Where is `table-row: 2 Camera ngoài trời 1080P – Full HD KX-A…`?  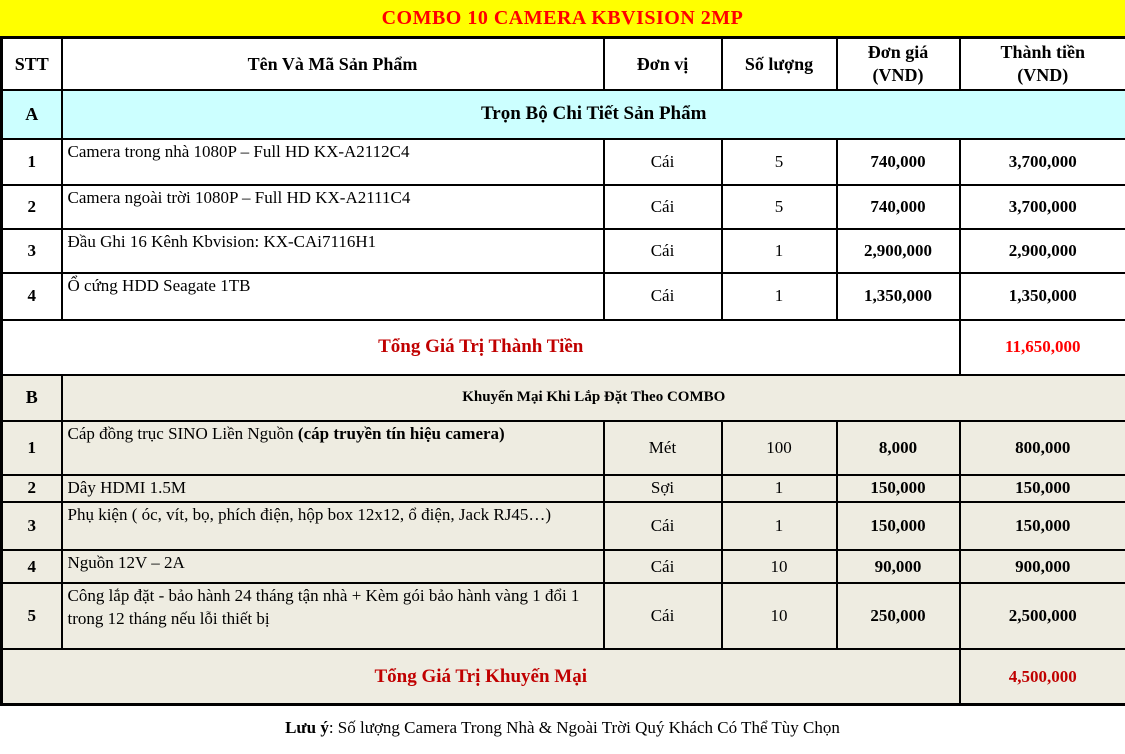 table-row: 2 Camera ngoài trời 1080P – Full HD KX-A… is located at coordinates (562, 206).